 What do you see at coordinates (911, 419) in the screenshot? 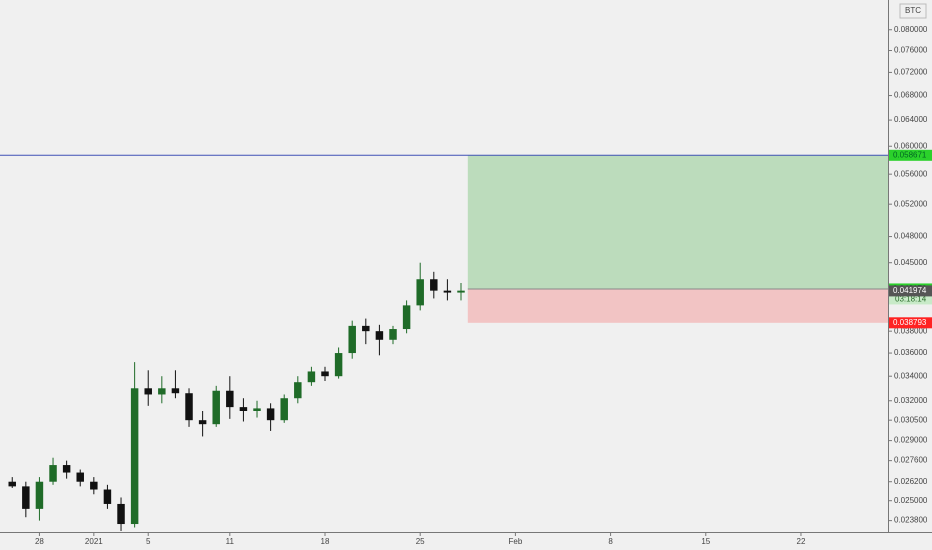
I see `y-tick-label: 0.030500` at bounding box center [911, 419].